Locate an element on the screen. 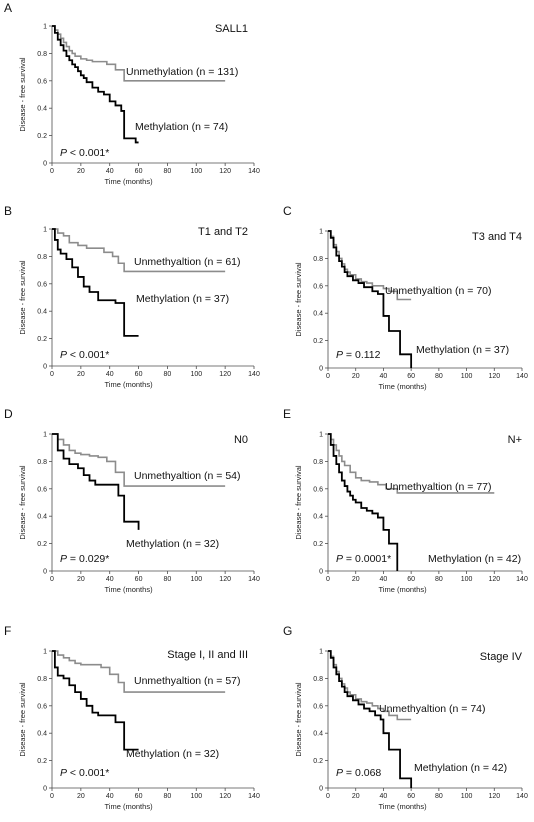  panel-letter: C is located at coordinates (287, 211).